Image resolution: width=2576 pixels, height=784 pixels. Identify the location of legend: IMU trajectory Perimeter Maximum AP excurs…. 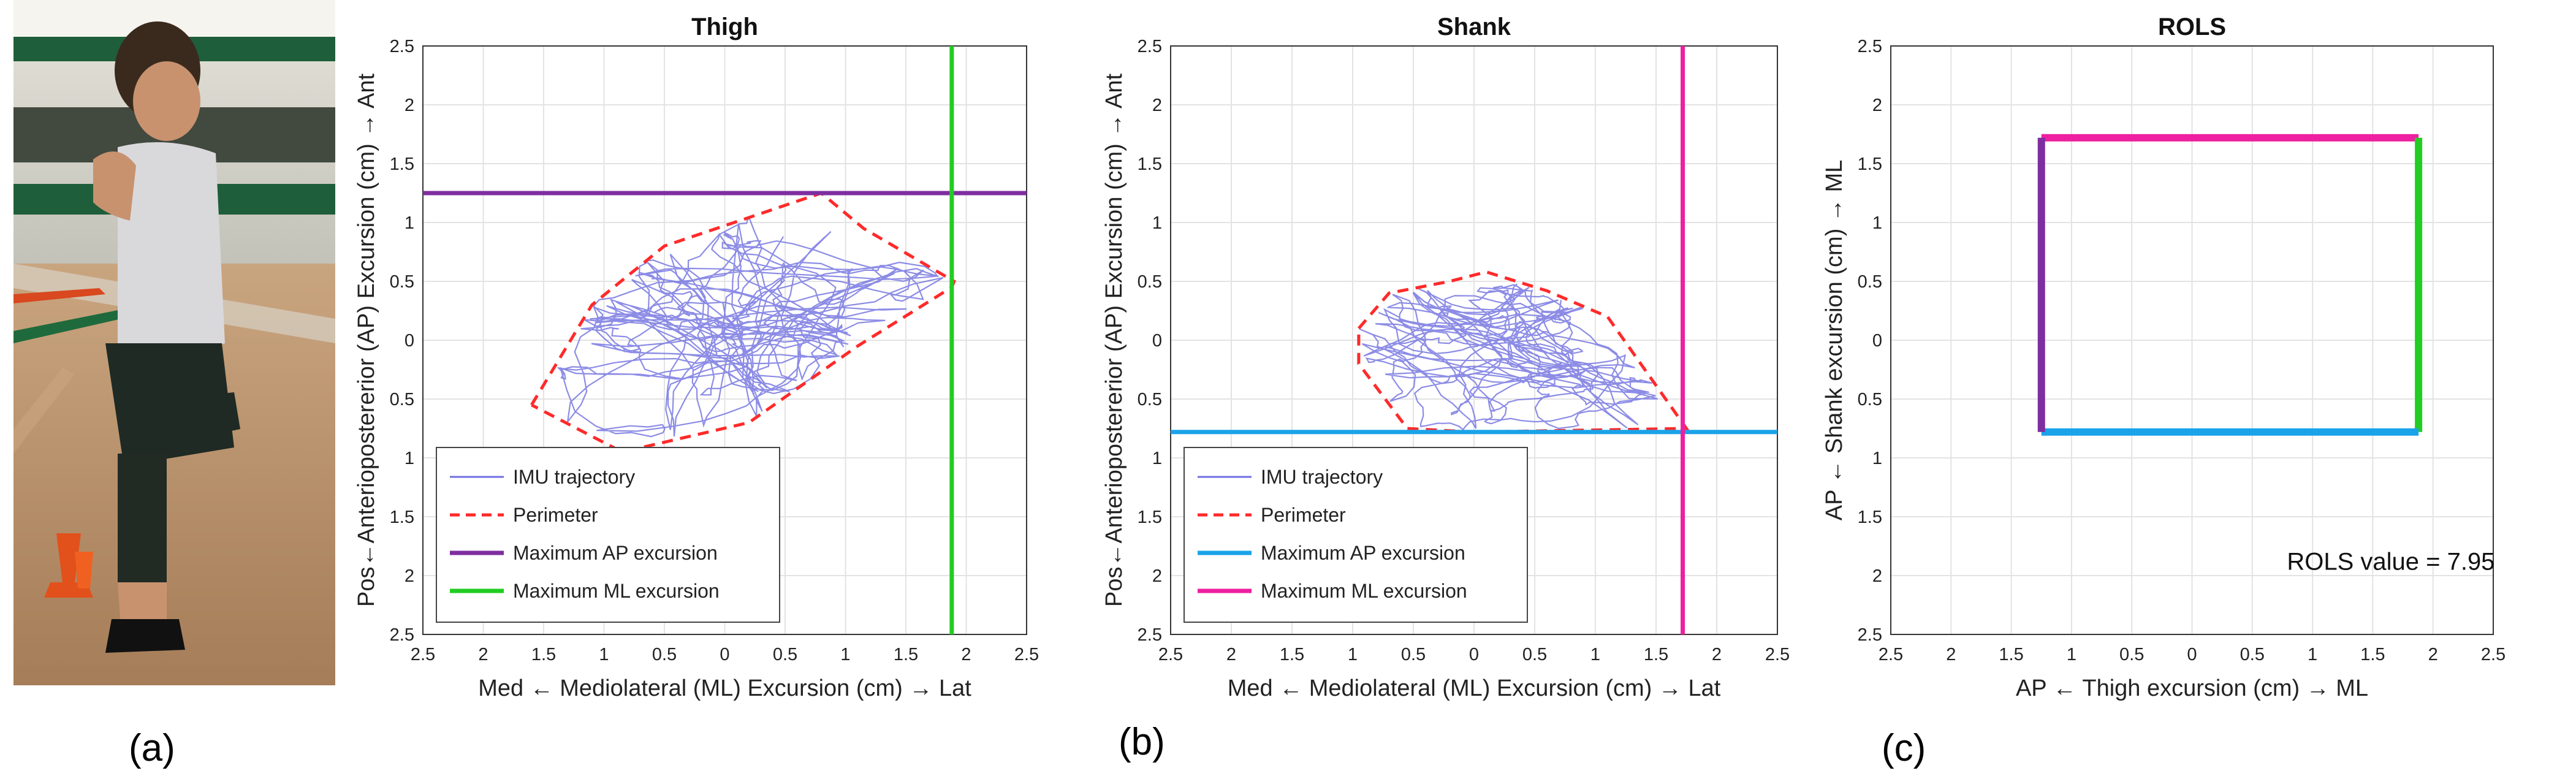
(1356, 535).